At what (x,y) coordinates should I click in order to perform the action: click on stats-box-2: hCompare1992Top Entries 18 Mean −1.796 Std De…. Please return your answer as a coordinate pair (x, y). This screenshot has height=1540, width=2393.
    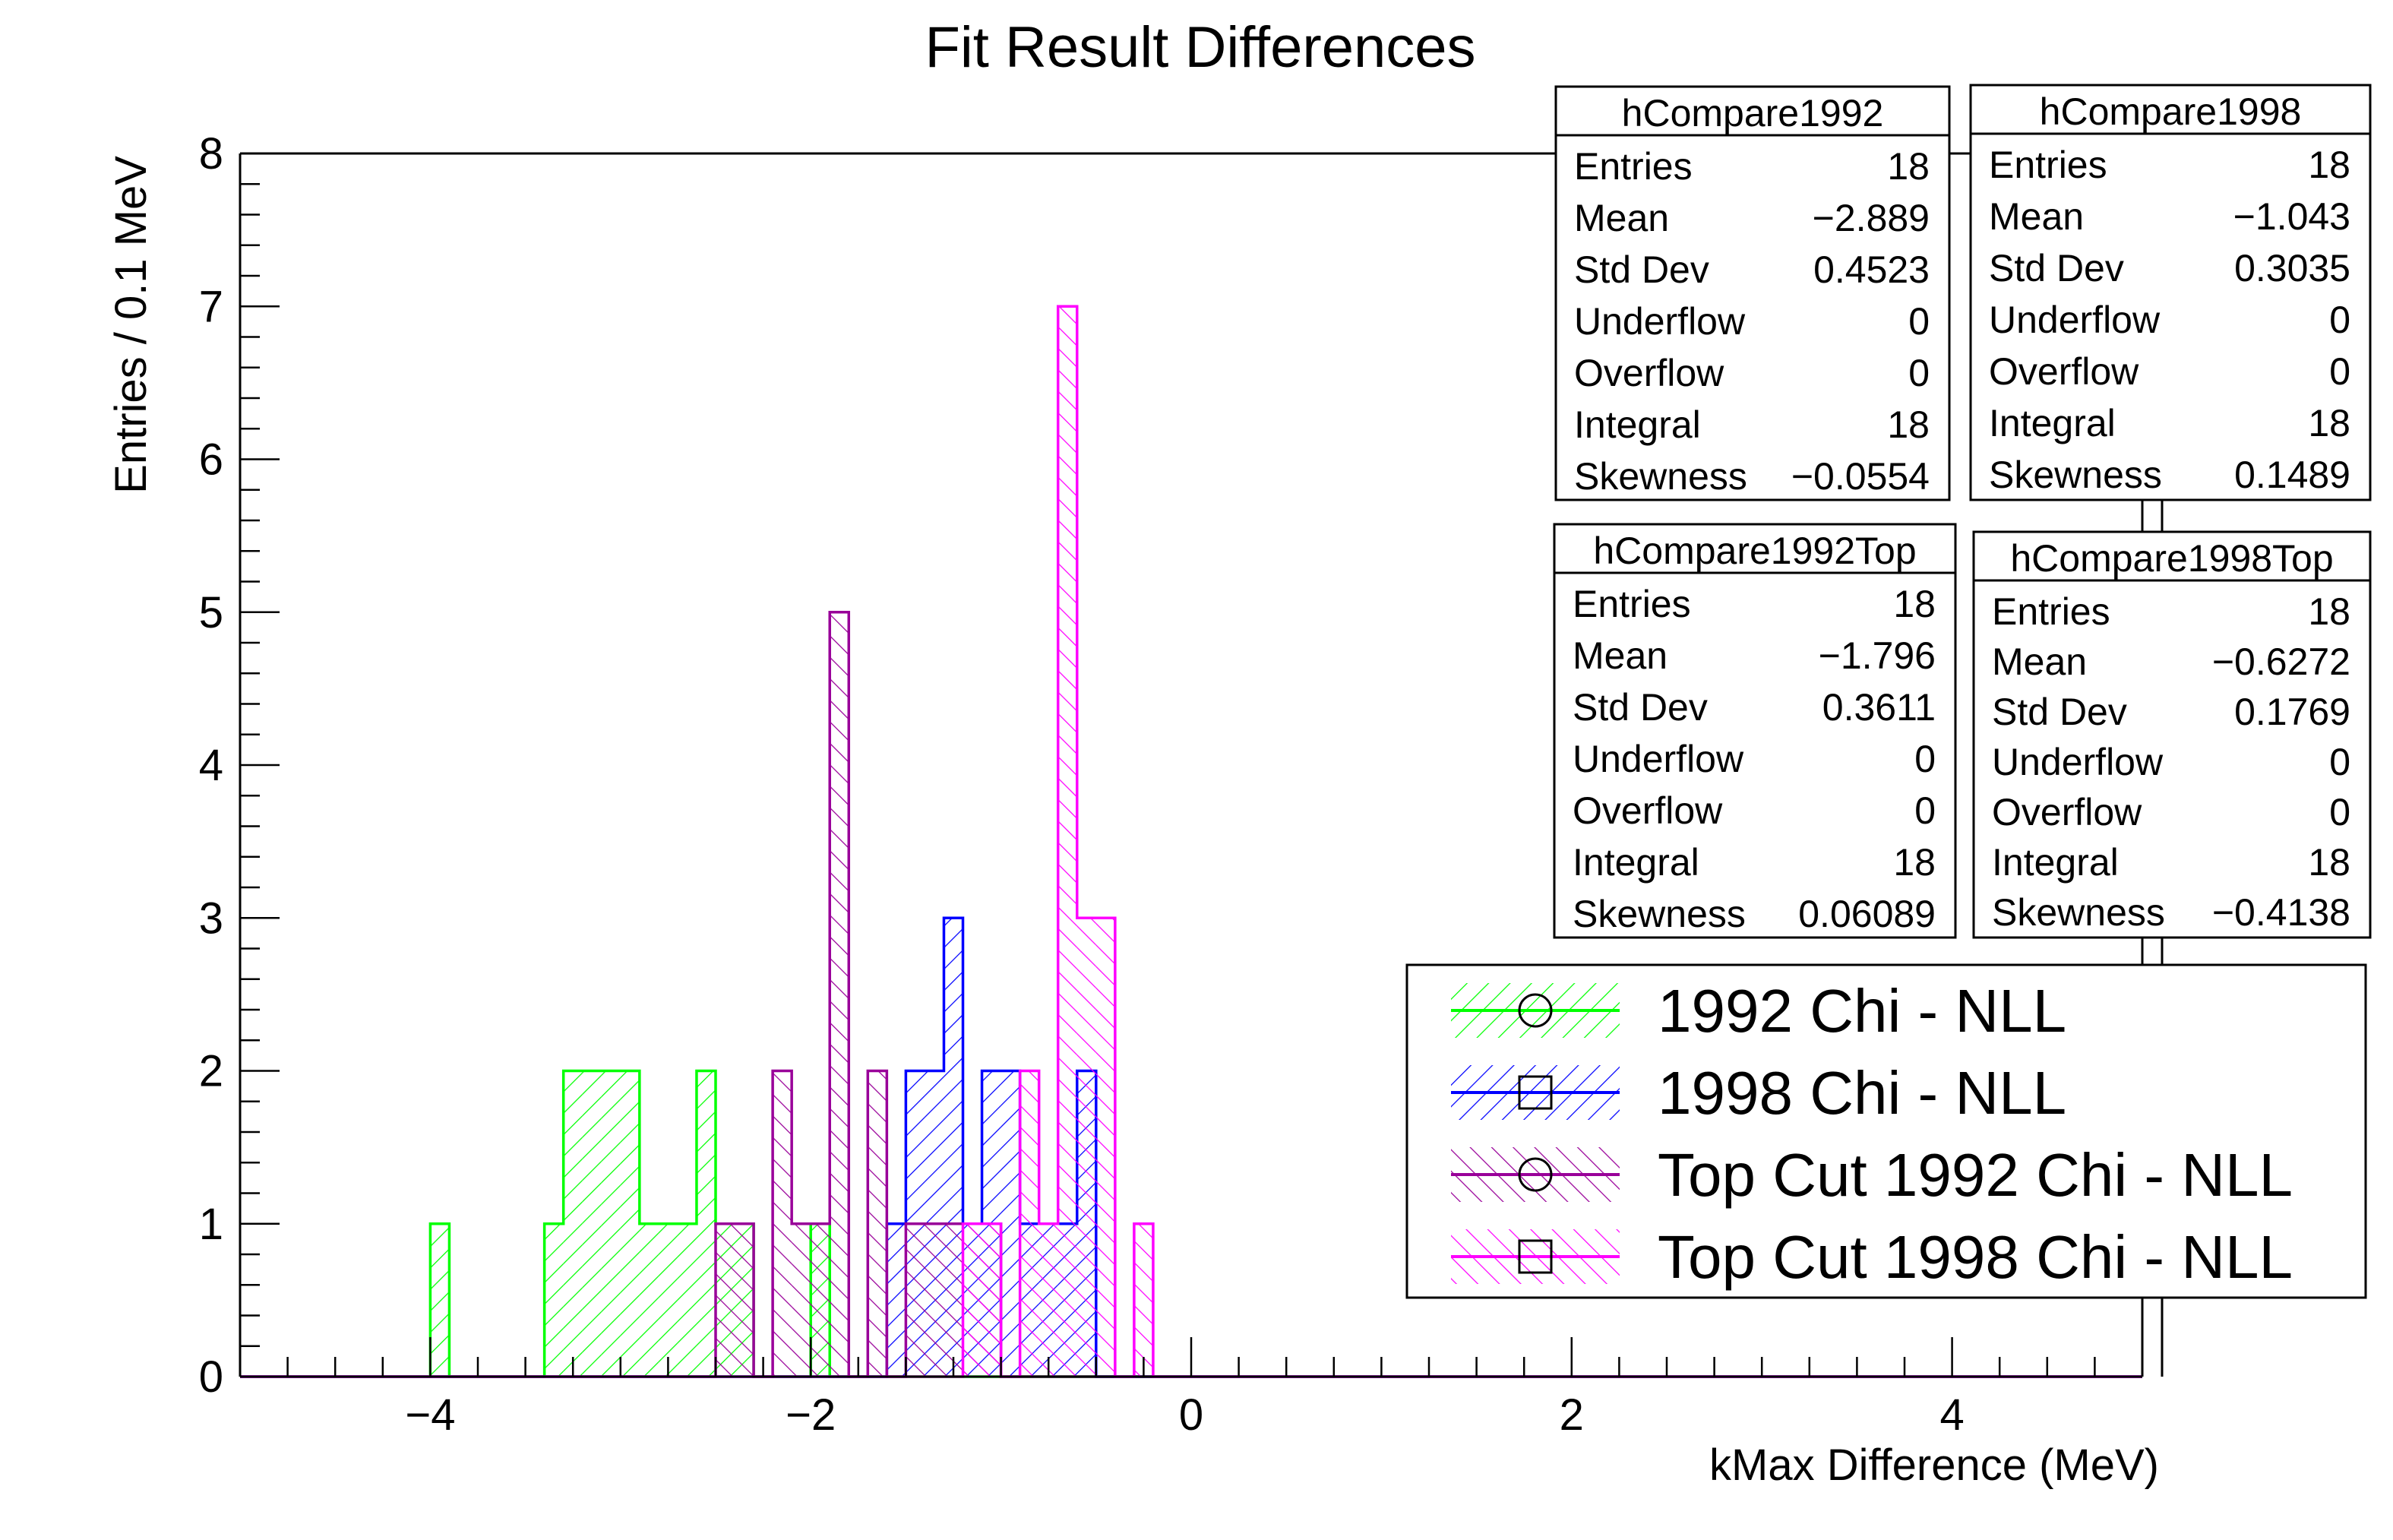
    Looking at the image, I should click on (1755, 731).